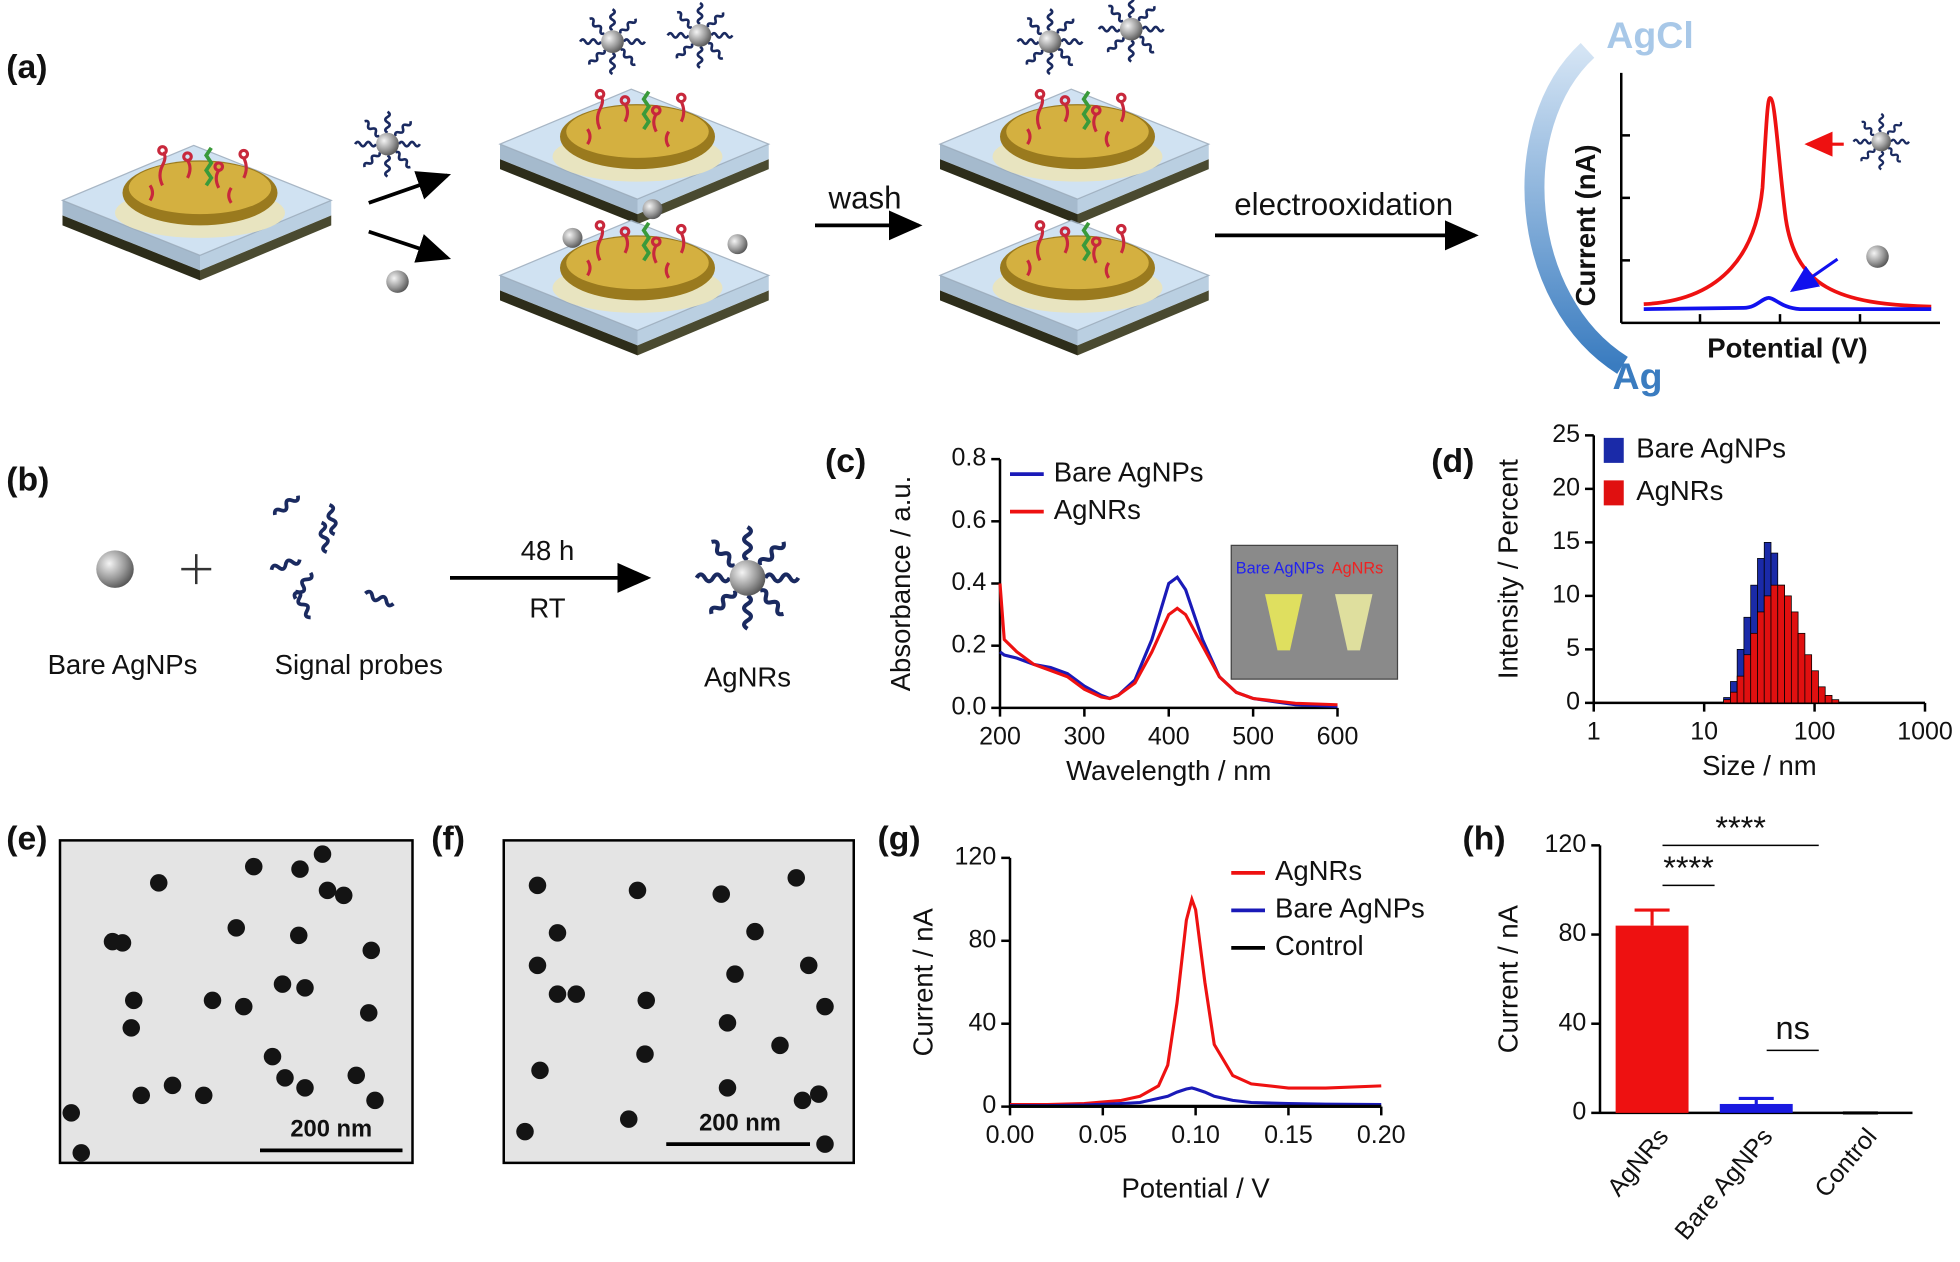 Image resolution: width=1960 pixels, height=1262 pixels. Describe the element at coordinates (1168, 770) in the screenshot. I see `x-axis-title: Wavelength / nm` at that location.